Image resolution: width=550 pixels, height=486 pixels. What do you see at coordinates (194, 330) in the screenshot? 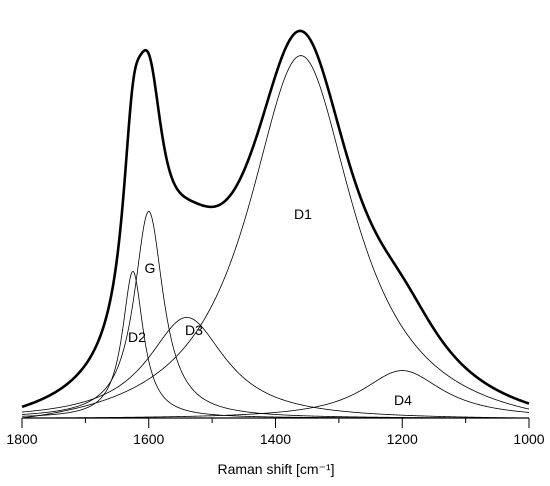
I see `peak-label-d3: D3` at bounding box center [194, 330].